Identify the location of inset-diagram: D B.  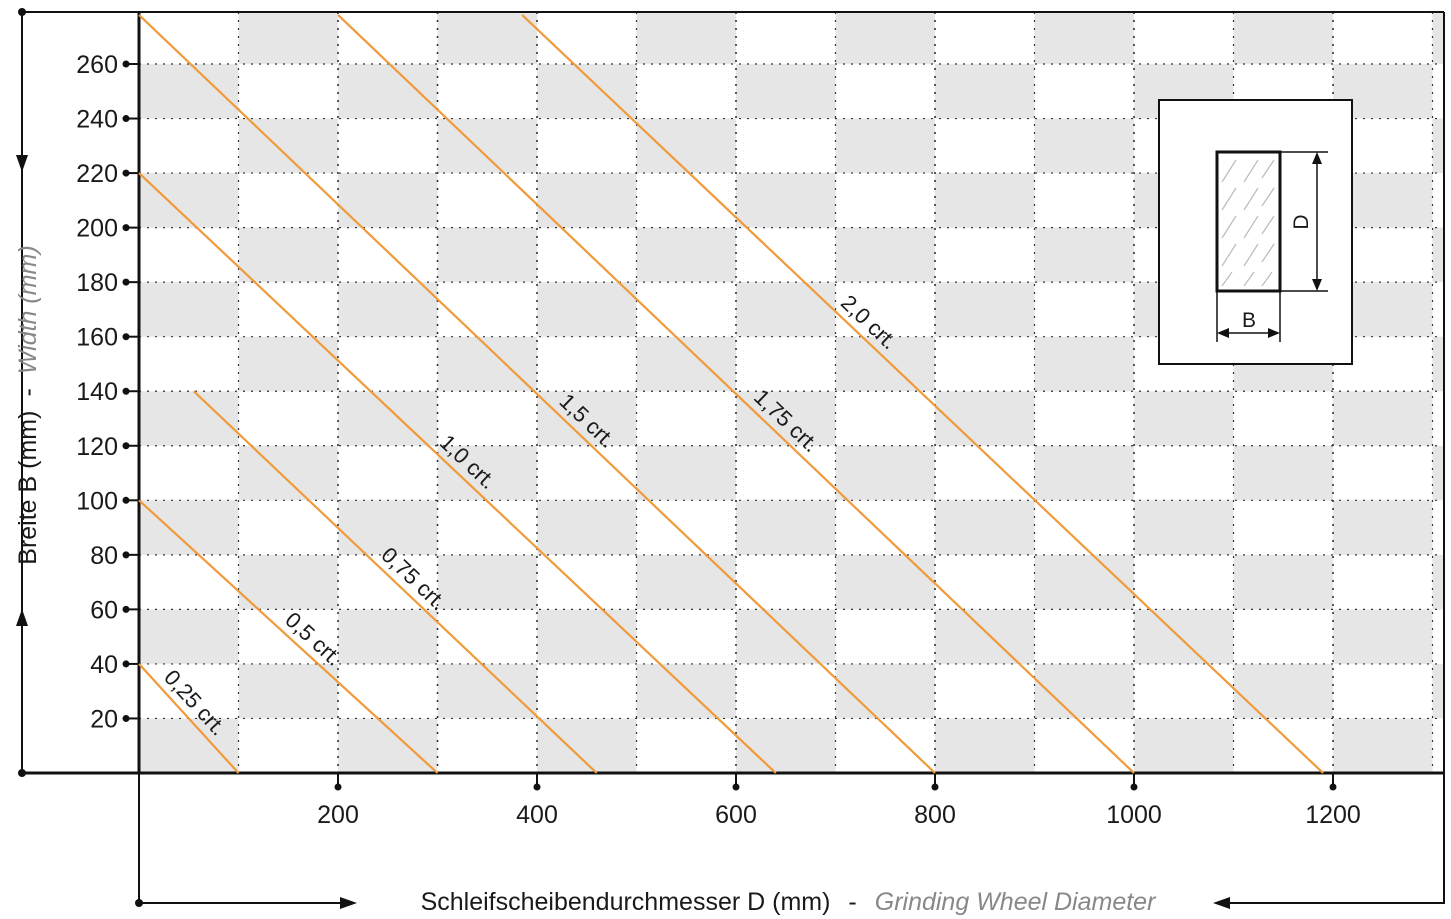
(1255, 232).